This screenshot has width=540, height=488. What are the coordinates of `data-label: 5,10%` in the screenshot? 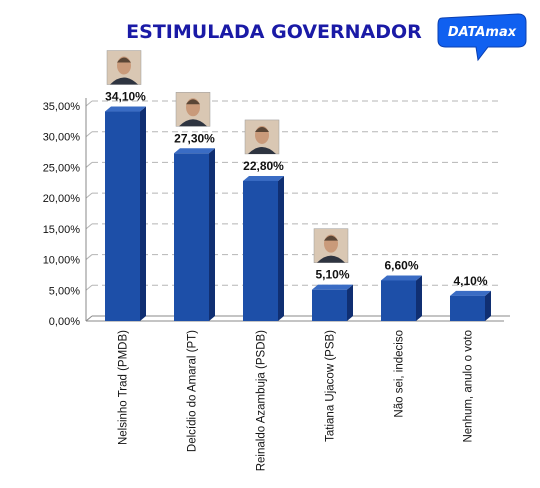 It's located at (332, 275).